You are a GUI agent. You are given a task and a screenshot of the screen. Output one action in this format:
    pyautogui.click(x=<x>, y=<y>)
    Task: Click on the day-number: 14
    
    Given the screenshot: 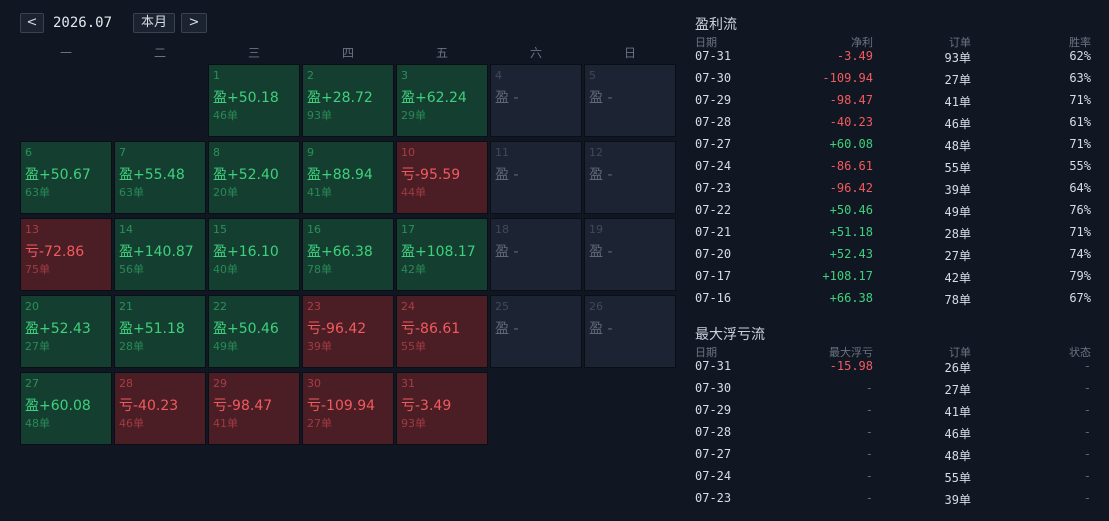 What is the action you would take?
    pyautogui.click(x=126, y=229)
    